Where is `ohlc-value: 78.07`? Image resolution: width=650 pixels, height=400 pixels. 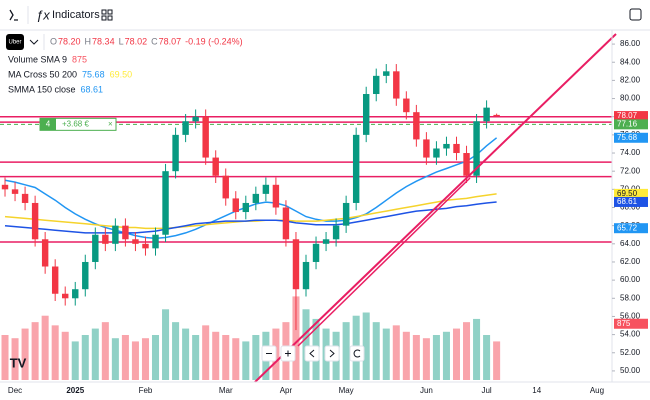
ohlc-value: 78.07 is located at coordinates (170, 41).